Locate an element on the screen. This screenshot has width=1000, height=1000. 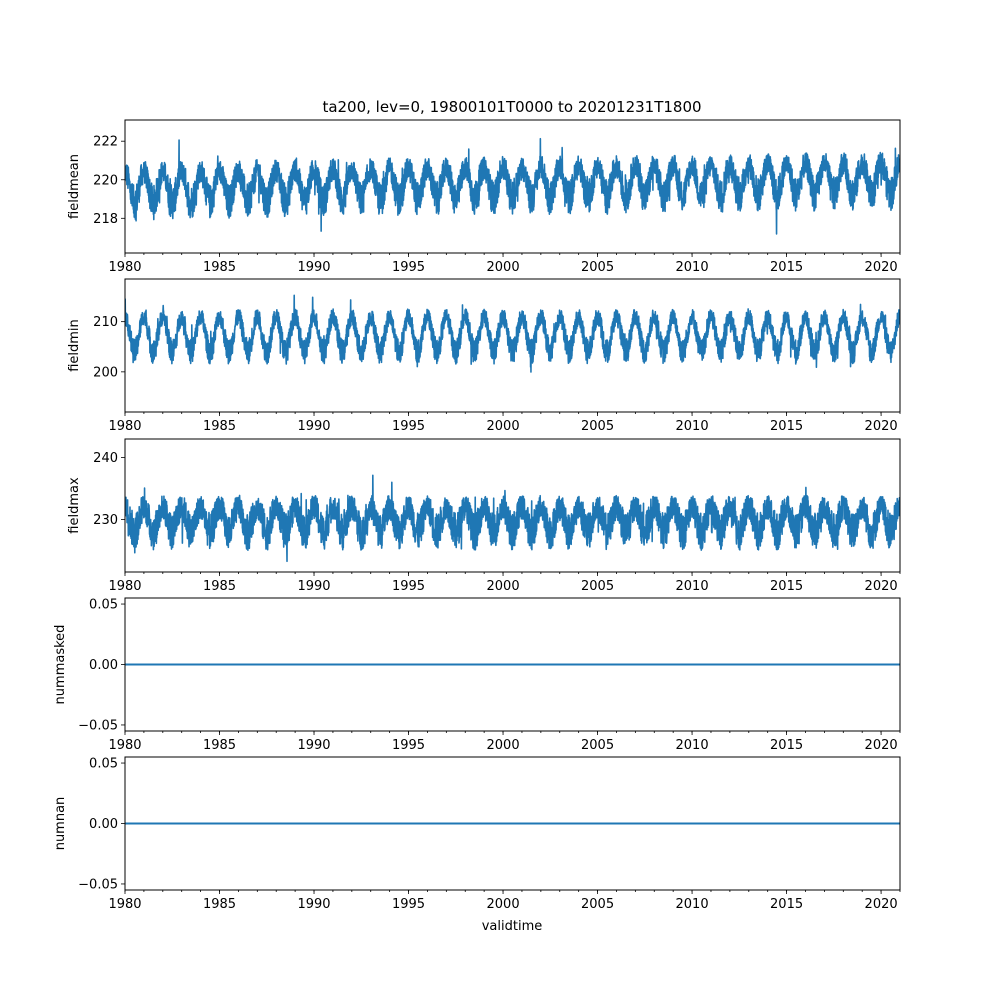
x-axis-label: validtime is located at coordinates (512, 926).